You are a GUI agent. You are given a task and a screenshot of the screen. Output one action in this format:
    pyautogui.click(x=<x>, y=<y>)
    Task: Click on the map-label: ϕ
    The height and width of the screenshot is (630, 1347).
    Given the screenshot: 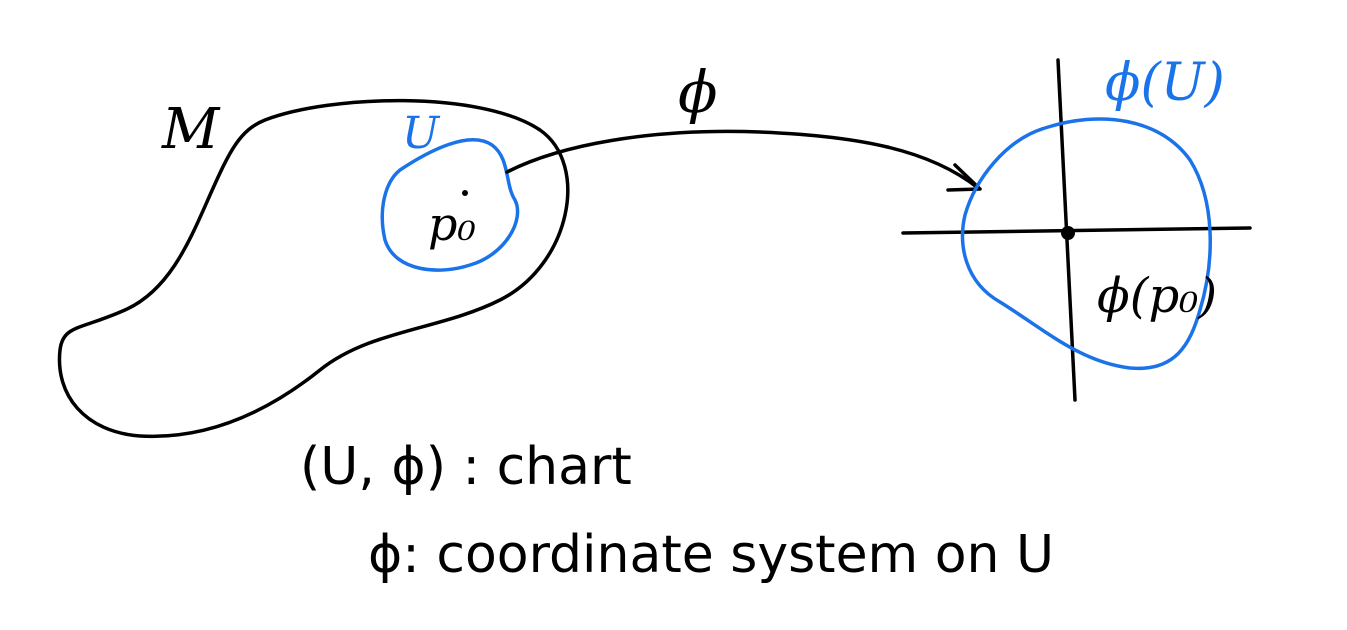 What is the action you would take?
    pyautogui.click(x=698, y=92)
    